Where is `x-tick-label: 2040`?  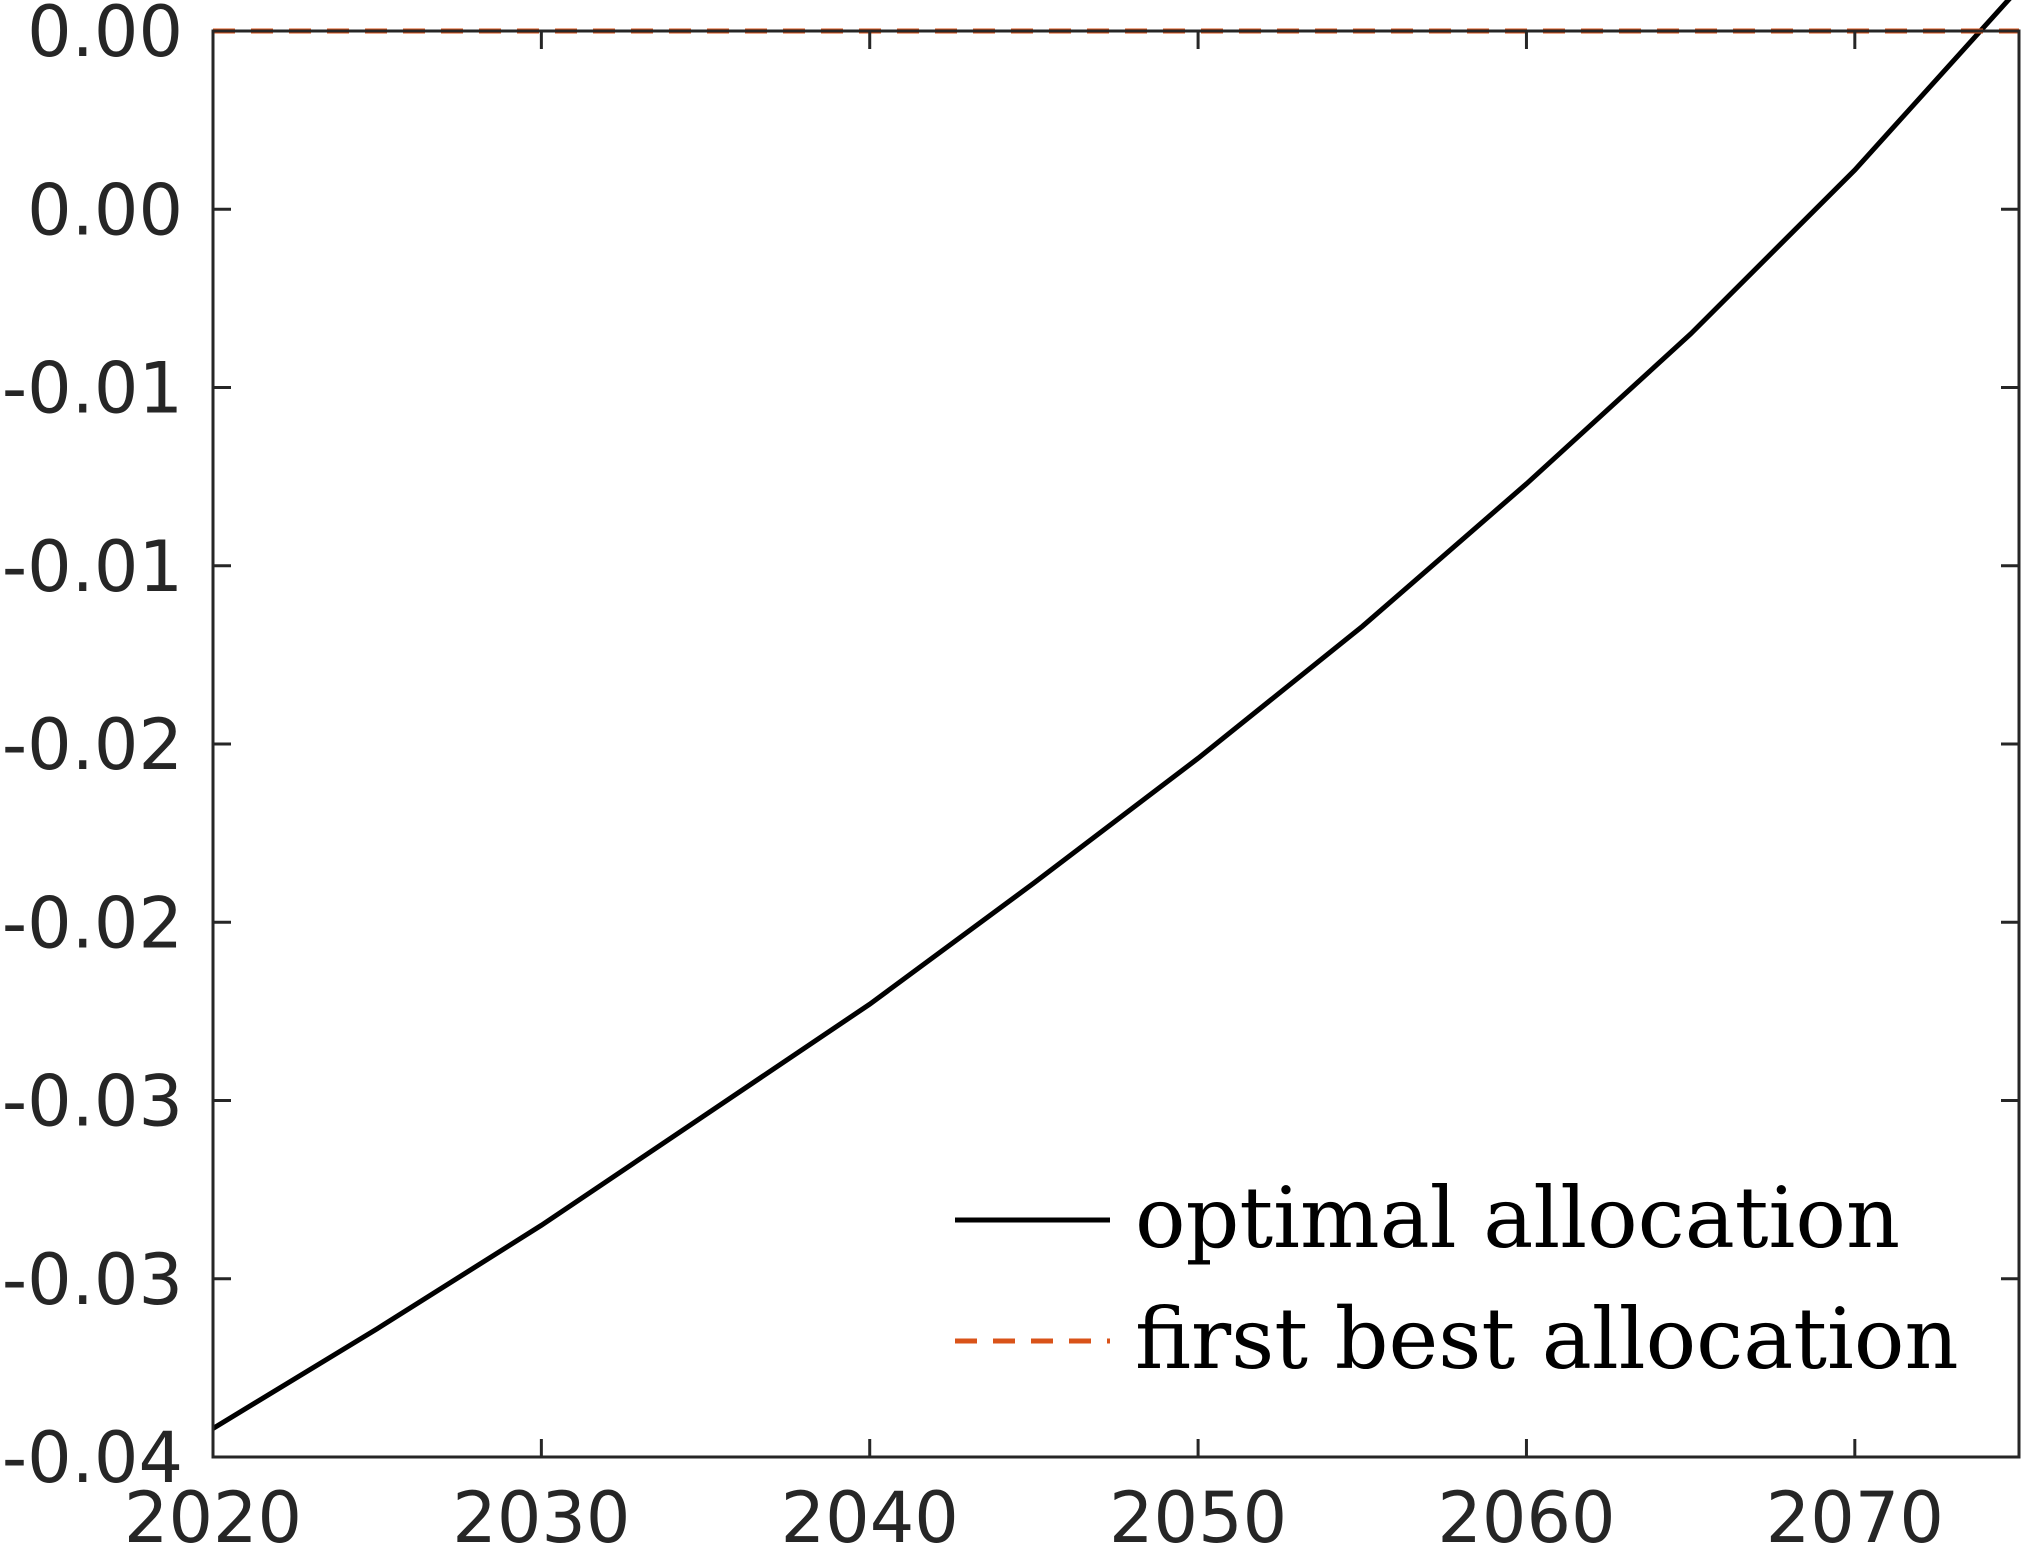
x-tick-label: 2040 is located at coordinates (870, 1515).